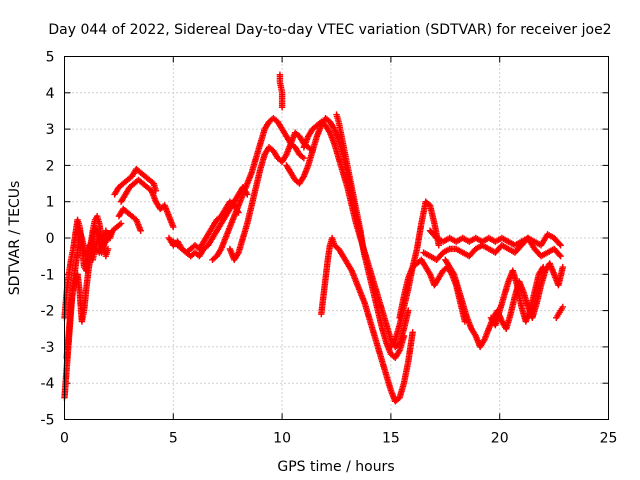  Describe the element at coordinates (48, 384) in the screenshot. I see `y-tick-label: -4` at that location.